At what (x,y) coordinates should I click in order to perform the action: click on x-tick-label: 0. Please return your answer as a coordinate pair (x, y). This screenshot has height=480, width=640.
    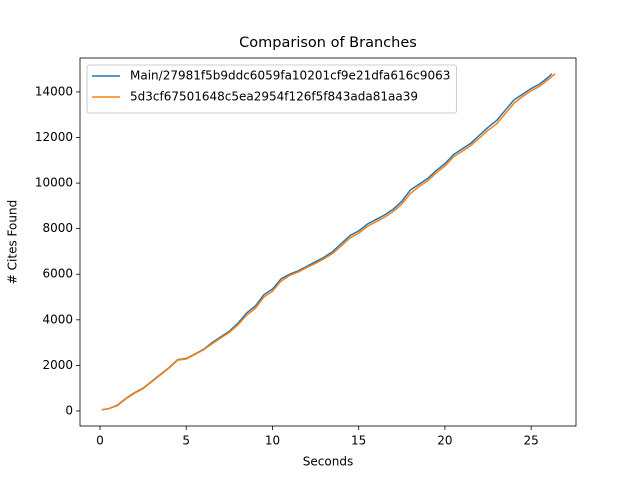
    Looking at the image, I should click on (100, 441).